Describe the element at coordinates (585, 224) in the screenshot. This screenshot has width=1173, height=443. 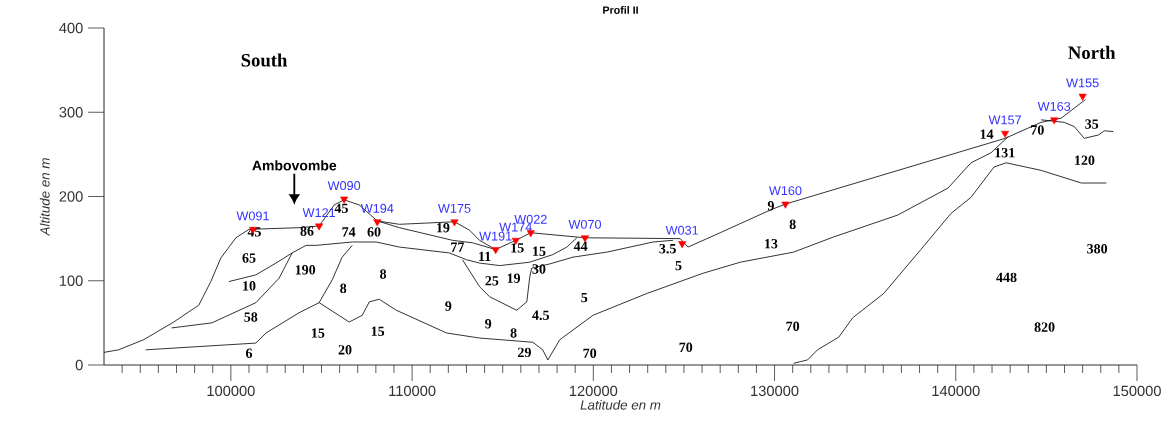
I see `annotation: W070` at that location.